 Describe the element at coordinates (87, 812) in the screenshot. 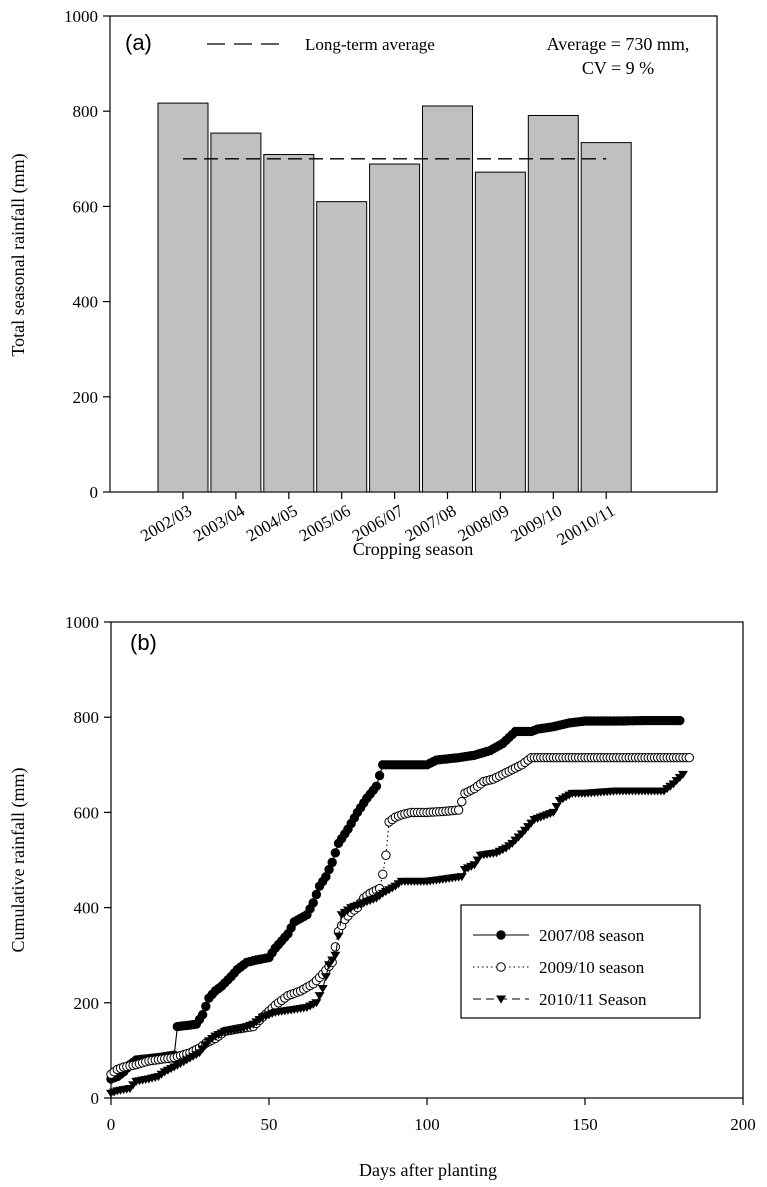

I see `panel-b-y-tick-label: 600` at that location.